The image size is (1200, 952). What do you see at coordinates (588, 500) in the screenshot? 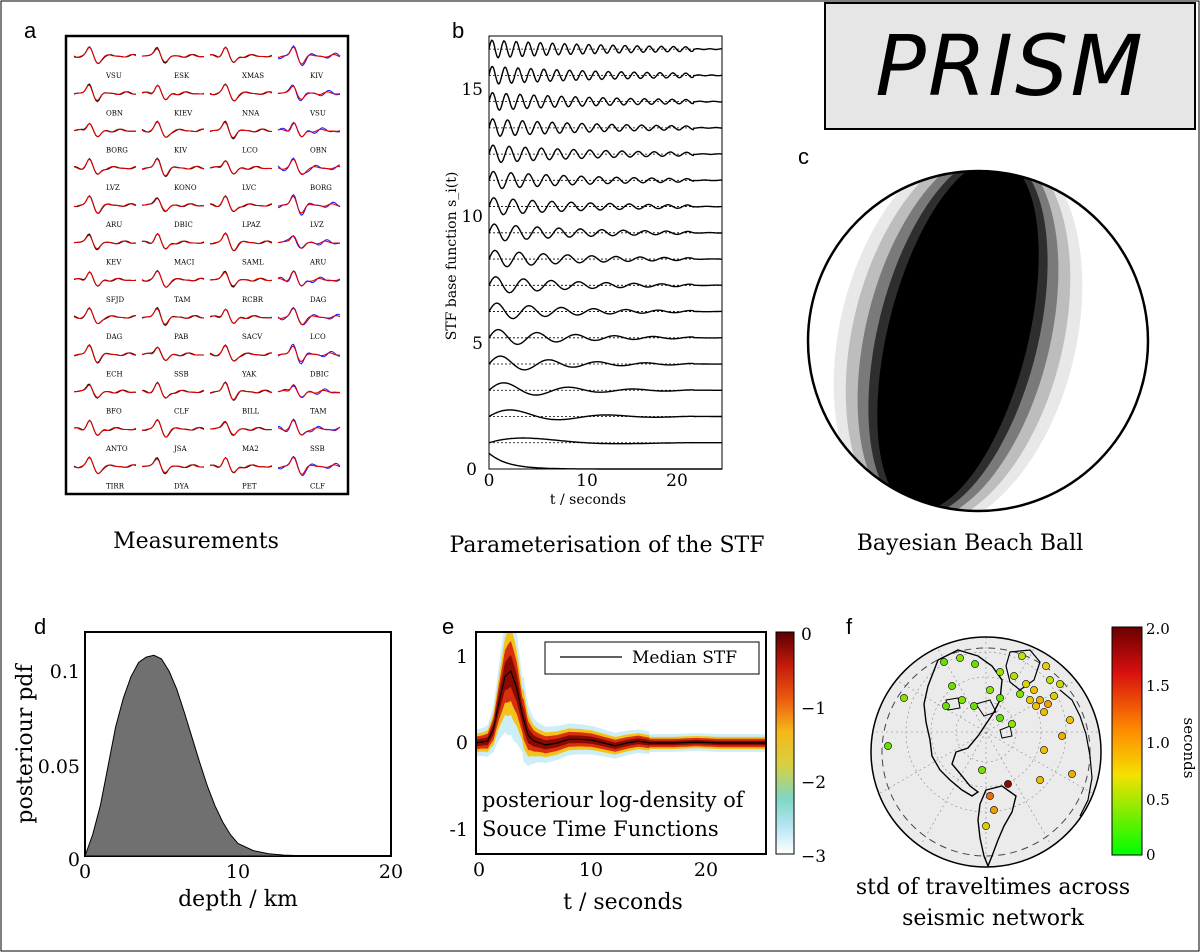
I see `panel-b-xlabel: t / seconds` at bounding box center [588, 500].